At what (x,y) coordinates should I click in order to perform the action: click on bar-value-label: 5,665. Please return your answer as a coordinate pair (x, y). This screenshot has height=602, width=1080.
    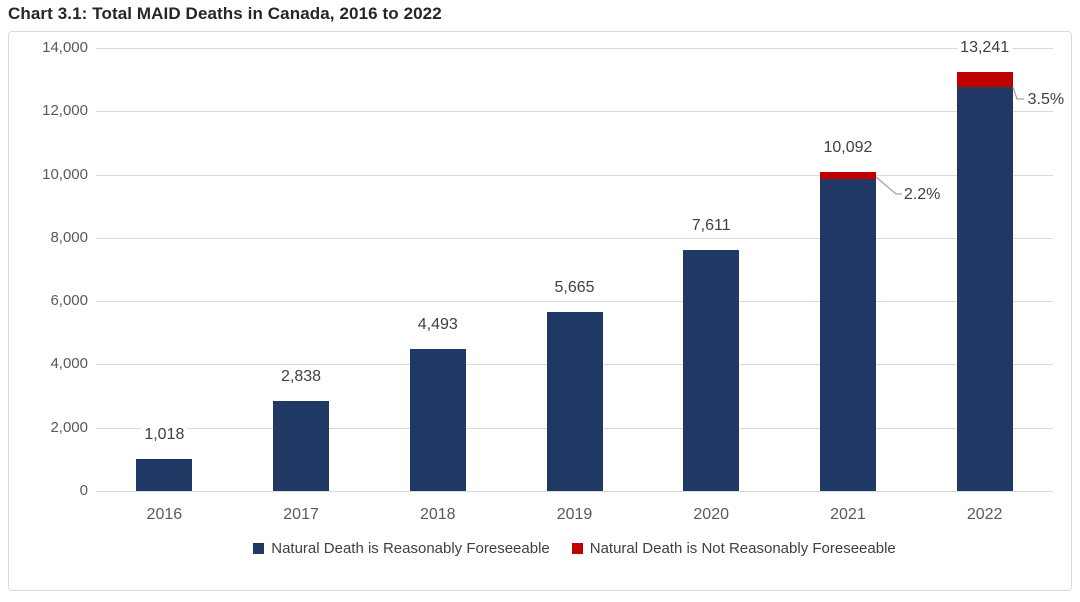
    Looking at the image, I should click on (574, 287).